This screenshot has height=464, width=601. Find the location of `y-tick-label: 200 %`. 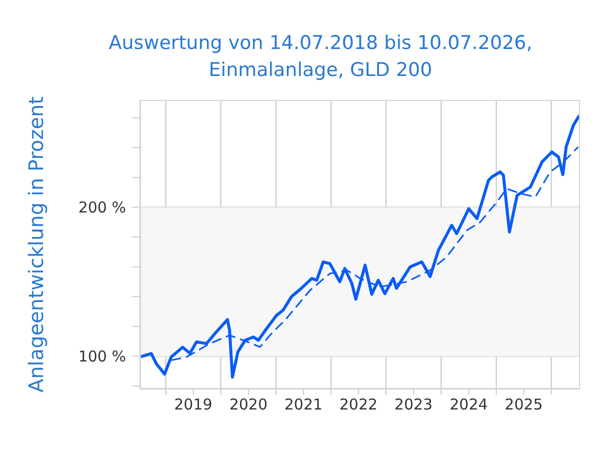

y-tick-label: 200 % is located at coordinates (102, 207).